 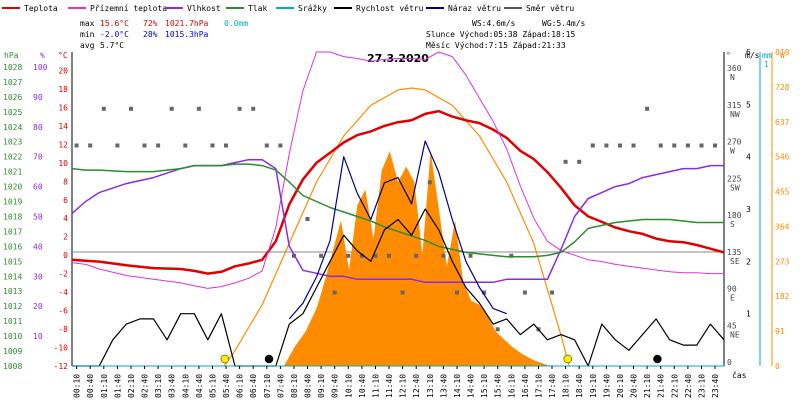 What do you see at coordinates (267, 386) in the screenshot?
I see `time-tick-label: 07:10` at bounding box center [267, 386].